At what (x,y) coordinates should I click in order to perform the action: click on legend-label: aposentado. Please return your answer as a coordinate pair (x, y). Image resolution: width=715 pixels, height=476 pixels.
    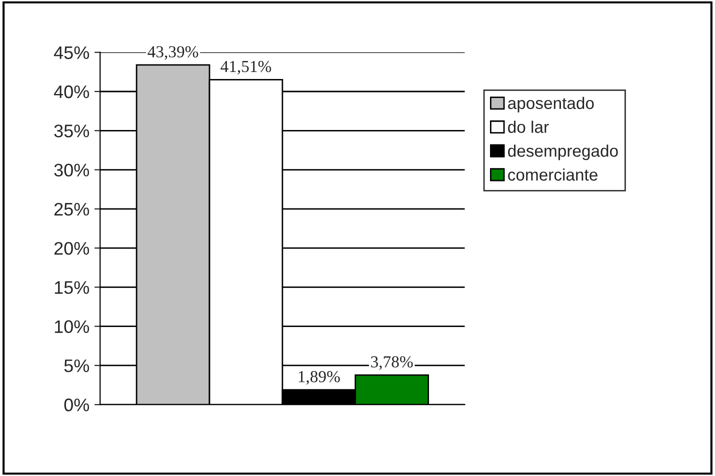
    Looking at the image, I should click on (551, 104).